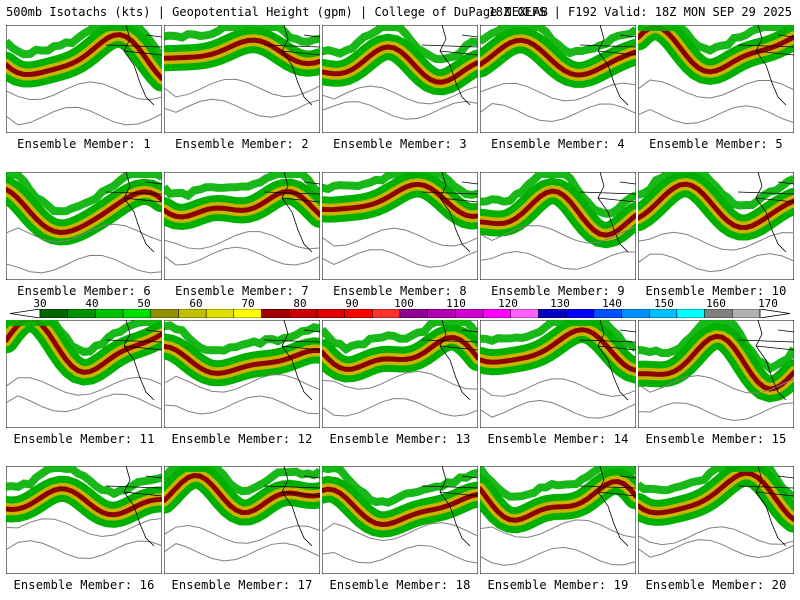 This screenshot has height=600, width=800. Describe the element at coordinates (456, 303) in the screenshot. I see `colorbar-tick-label: 110` at that location.